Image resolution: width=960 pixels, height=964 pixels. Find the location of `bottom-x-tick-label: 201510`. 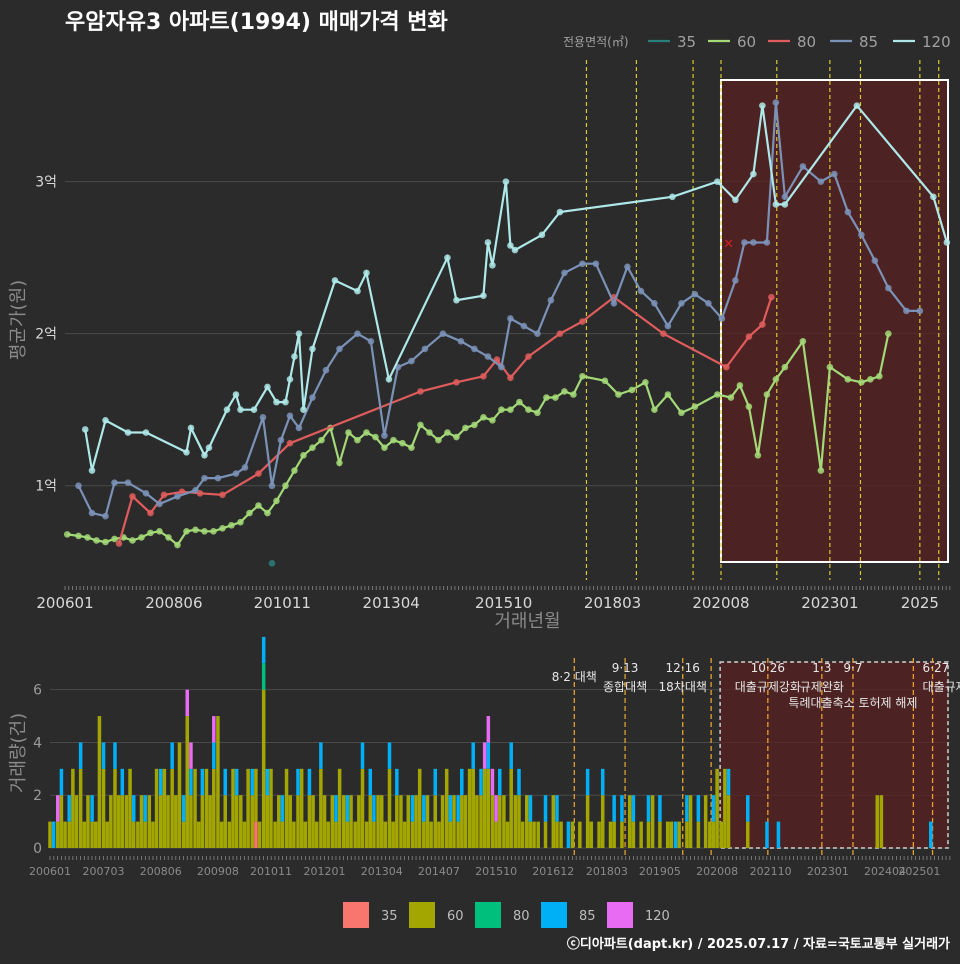

bottom-x-tick-label: 201510 is located at coordinates (496, 871).